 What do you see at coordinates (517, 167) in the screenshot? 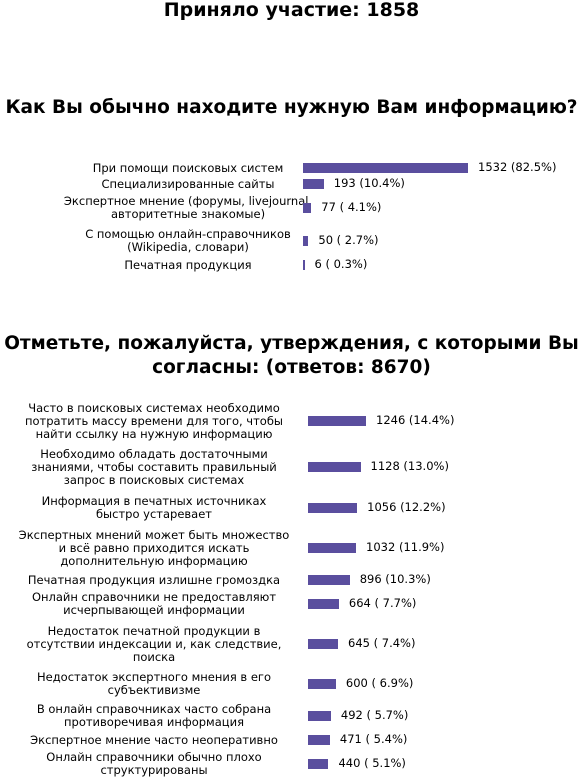
I see `value-label: 1532 (82.5%)` at bounding box center [517, 167].